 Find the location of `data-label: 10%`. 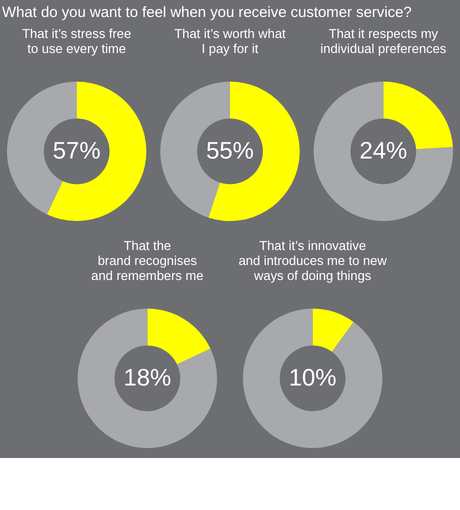

data-label: 10% is located at coordinates (312, 378).